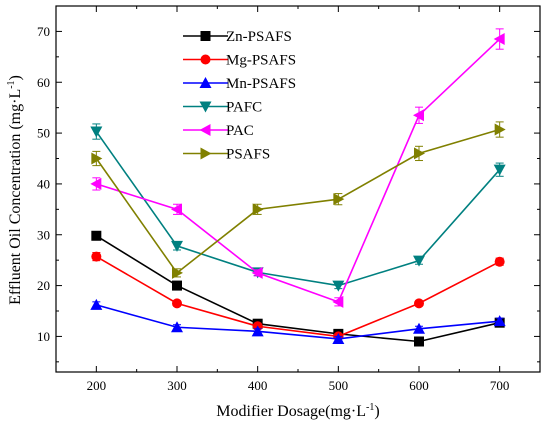 The image size is (550, 424). I want to click on y-tick-label: 30, so click(43, 234).